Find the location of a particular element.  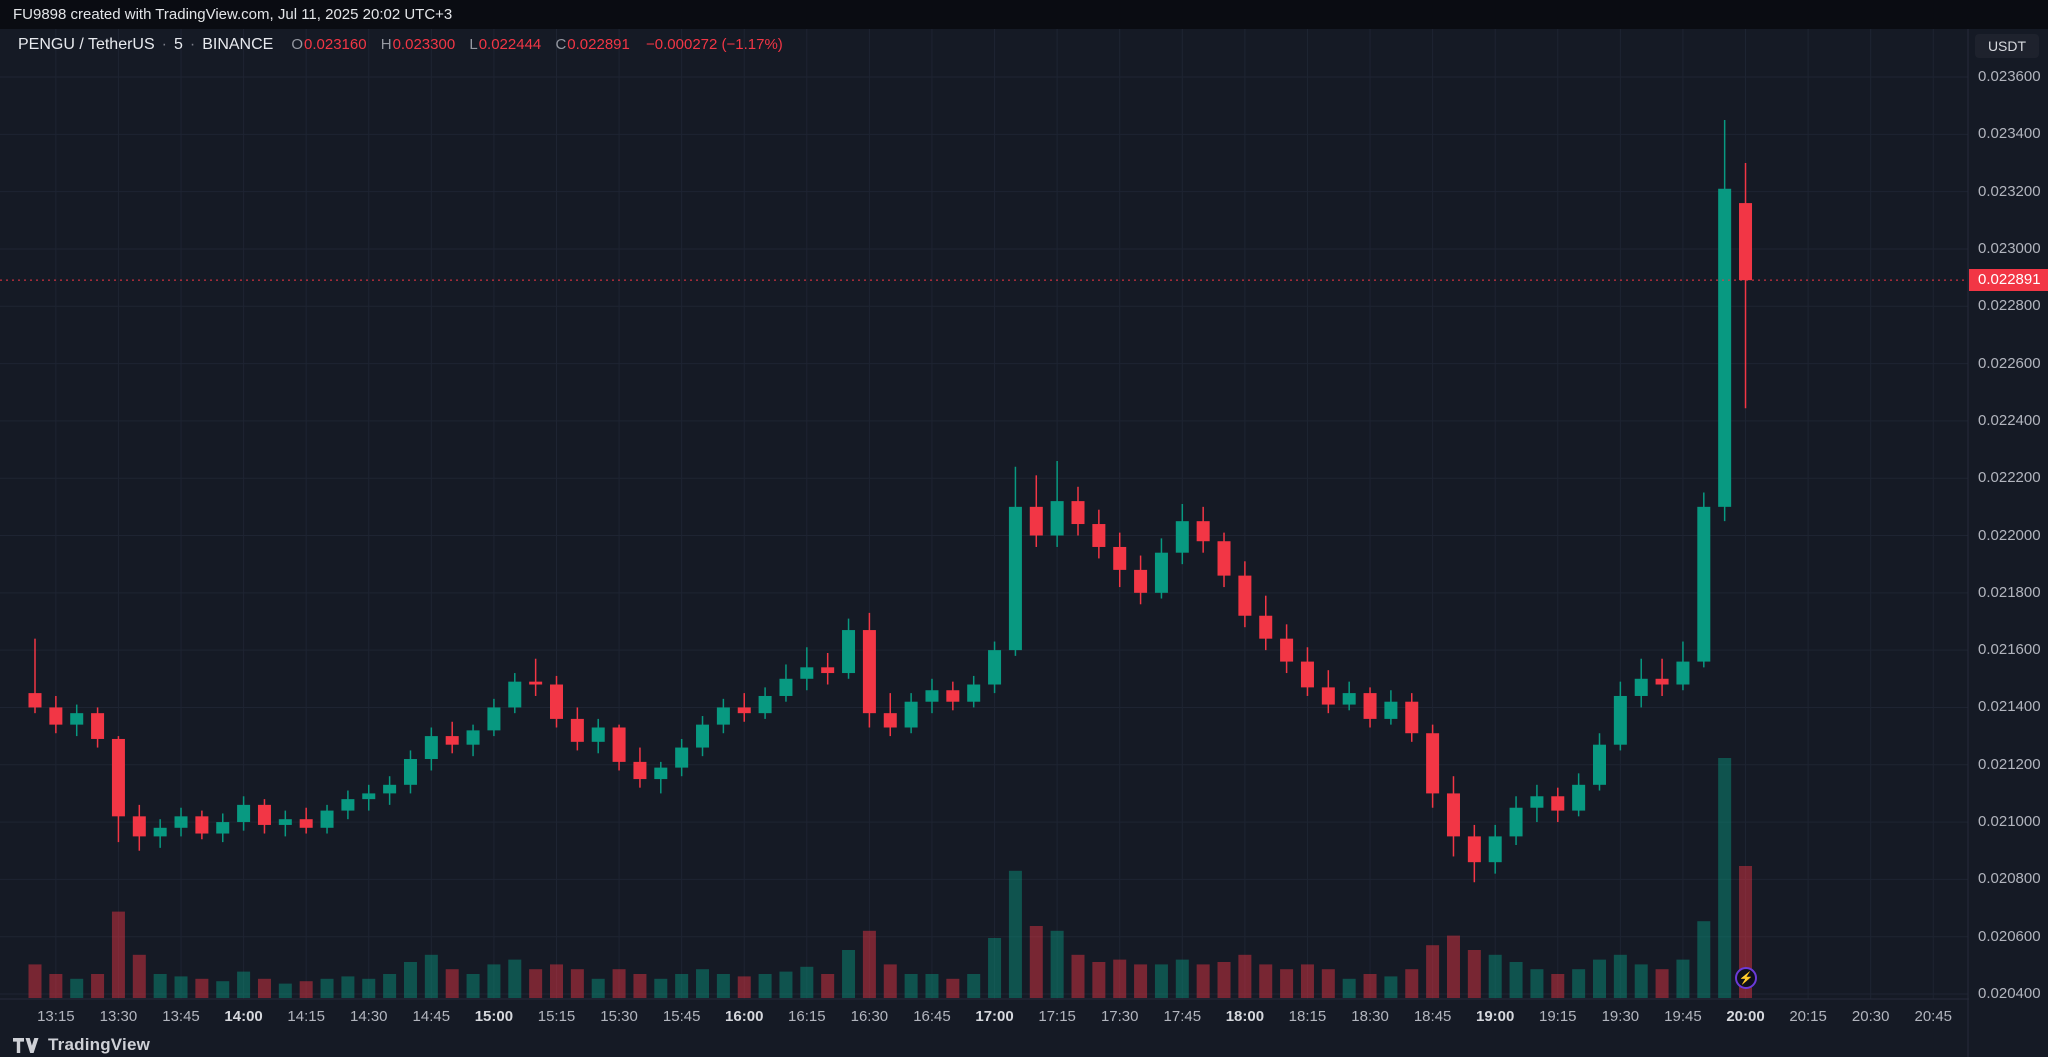

time-axis-label: 16:30 is located at coordinates (869, 1016).